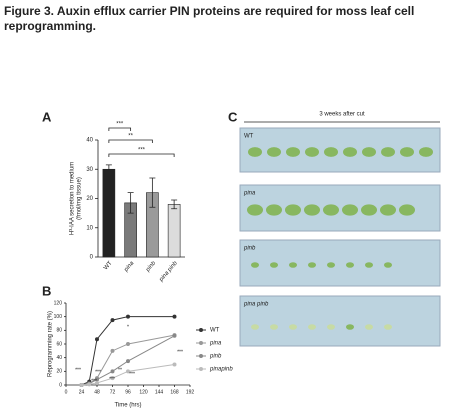  What do you see at coordinates (190, 392) in the screenshot?
I see `x-tick-label: 192` at bounding box center [190, 392].